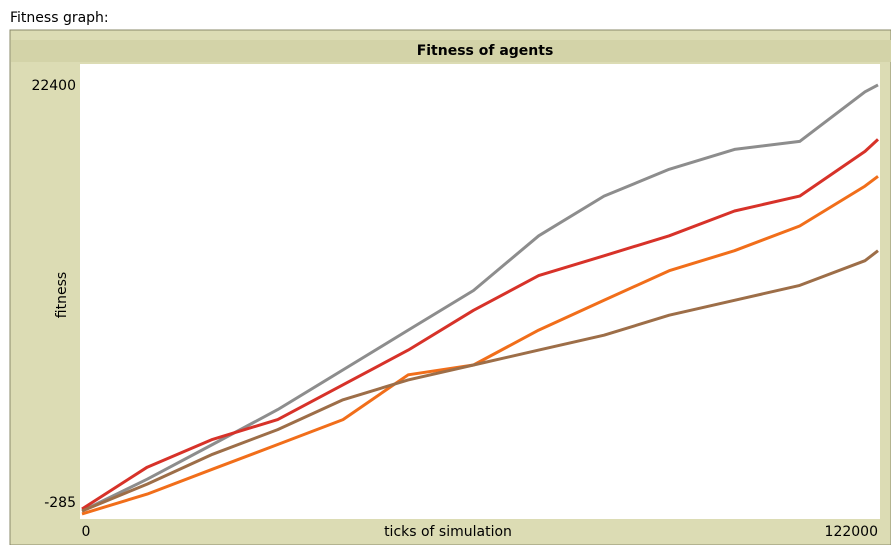 Image resolution: width=891 pixels, height=545 pixels. Describe the element at coordinates (53, 86) in the screenshot. I see `y-tick-label: 22400` at that location.